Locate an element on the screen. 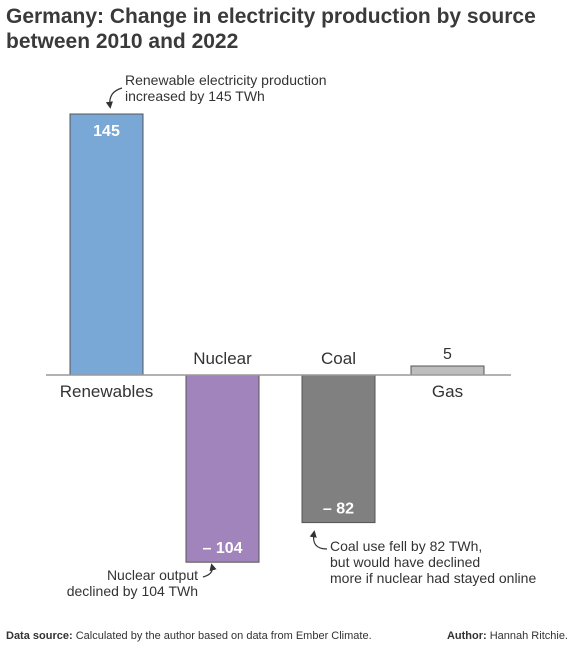 This screenshot has width=572, height=651. chart-title-line-2: between 2010 and 2022 is located at coordinates (122, 41).